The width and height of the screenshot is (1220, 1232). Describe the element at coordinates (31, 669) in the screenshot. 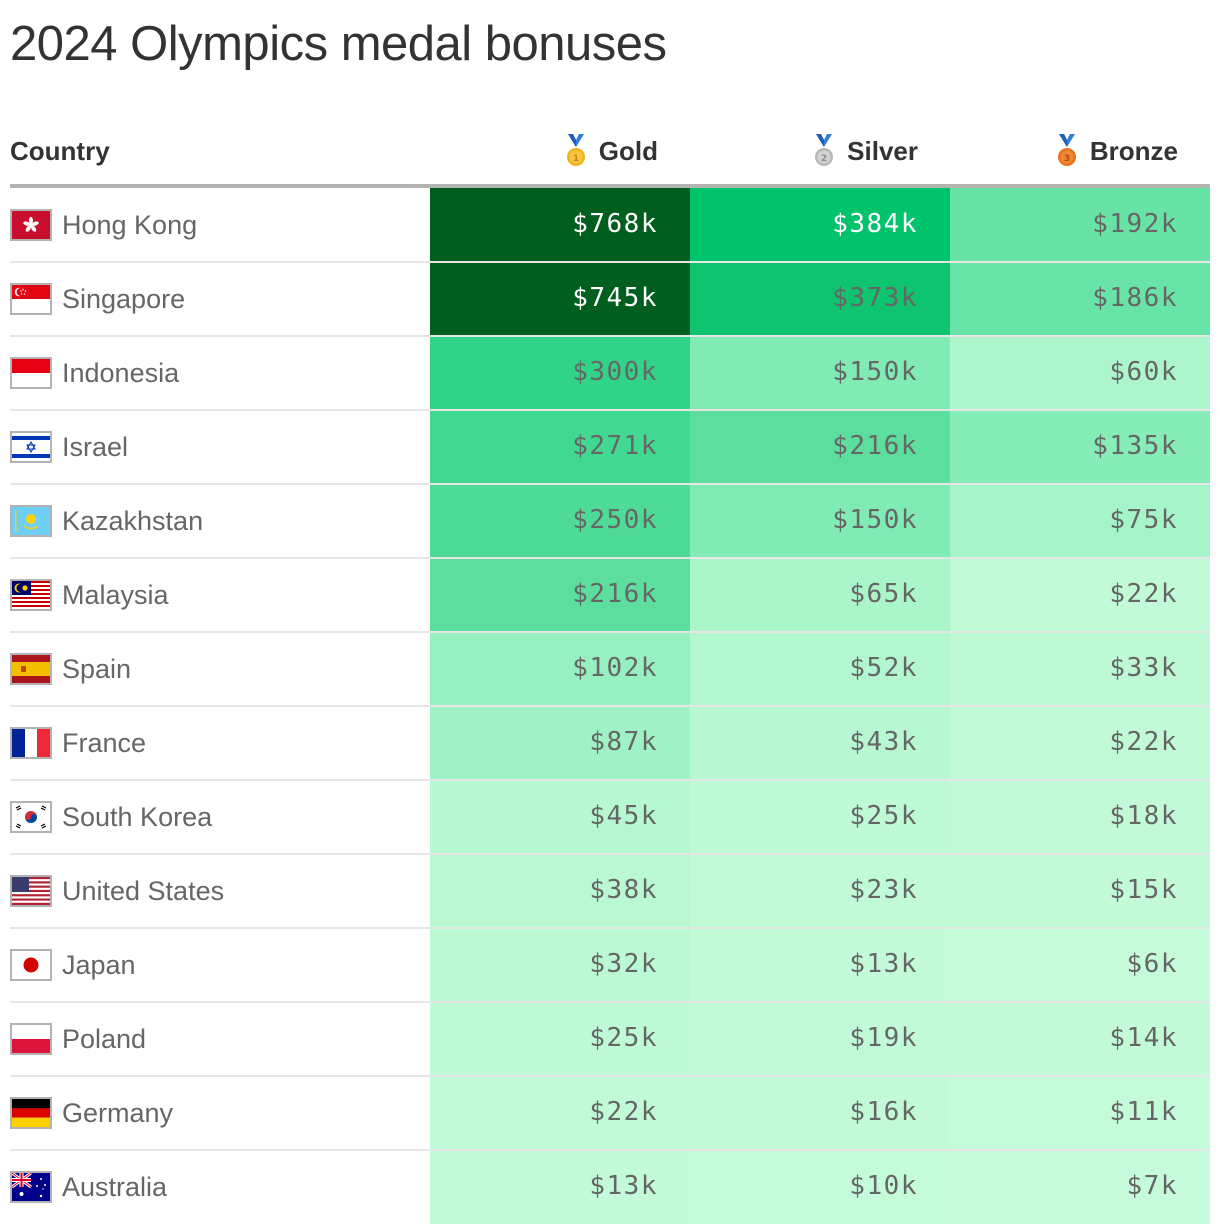

I see `flag-spain-icon` at that location.